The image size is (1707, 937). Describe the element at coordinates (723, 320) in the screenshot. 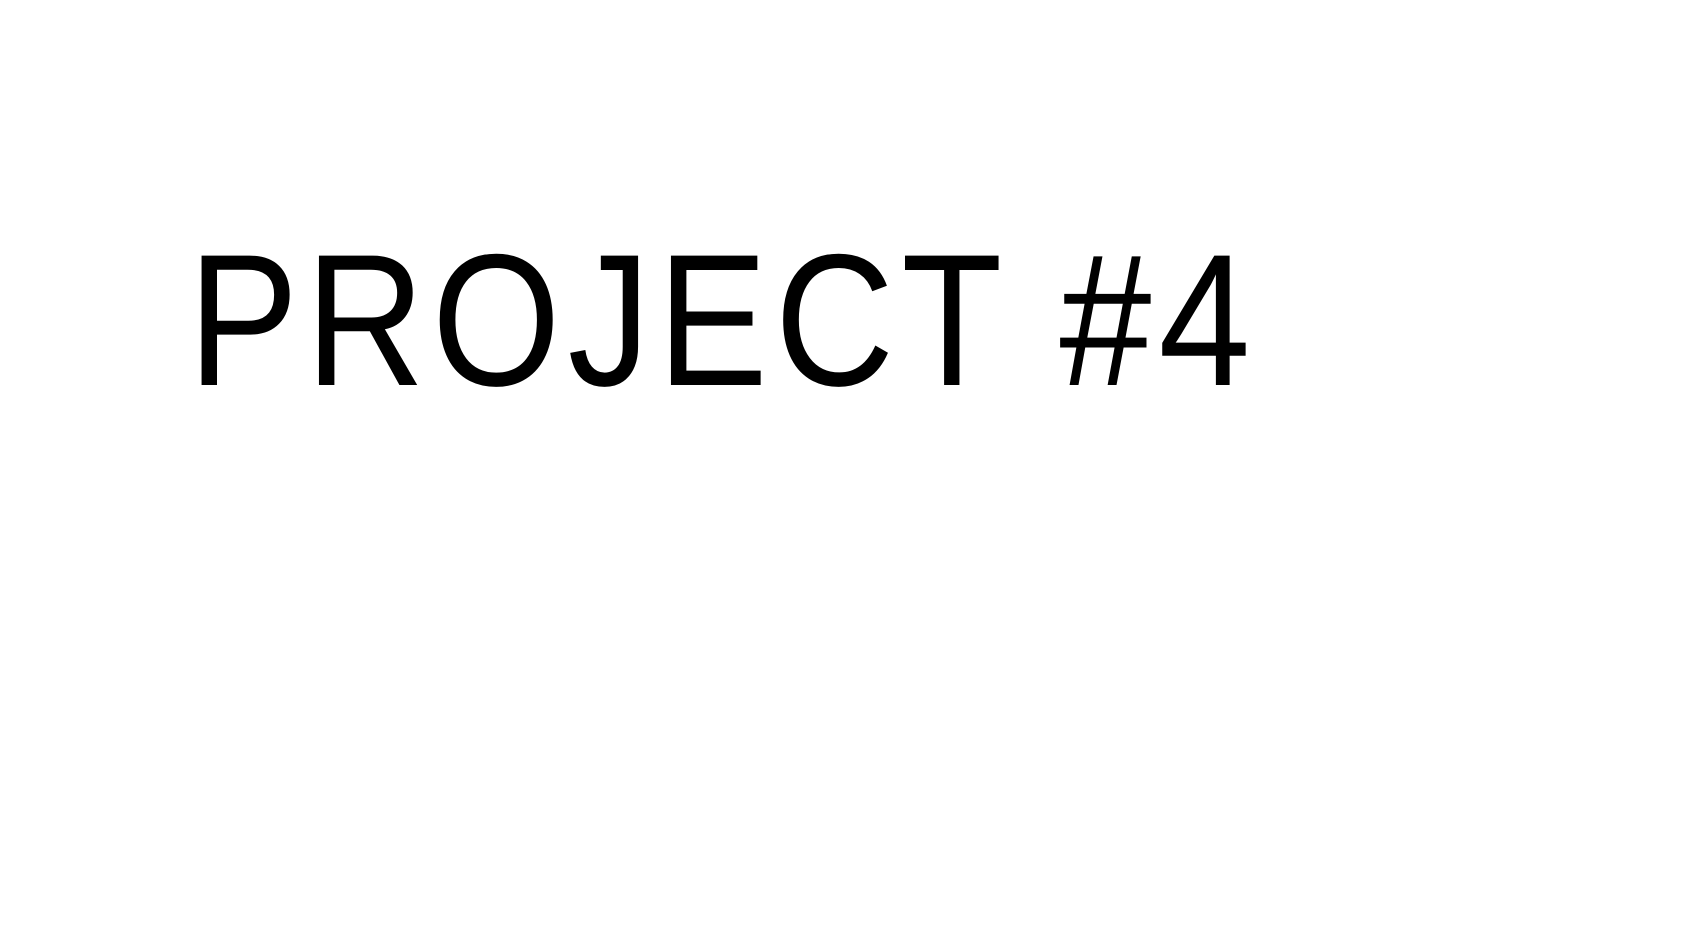

I see `slide-title: PROJECT #4` at that location.